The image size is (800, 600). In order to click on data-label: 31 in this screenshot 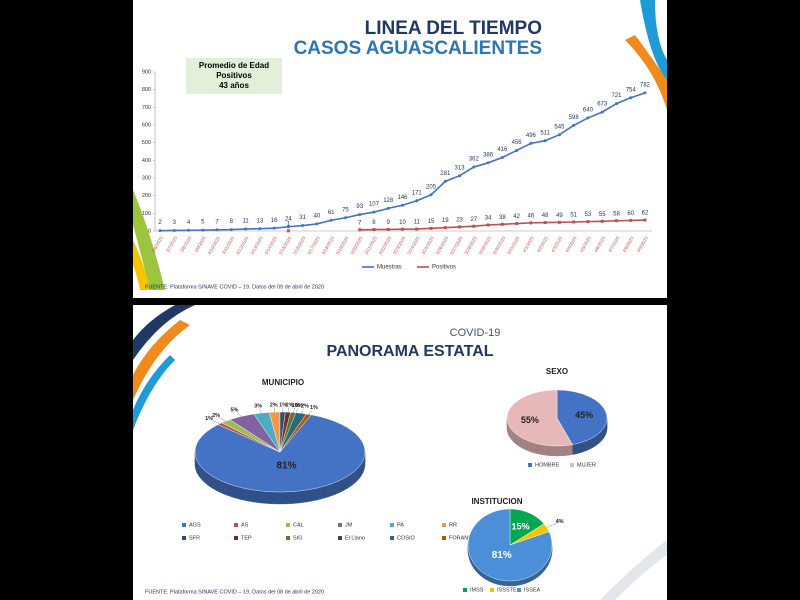, I will do `click(302, 218)`.